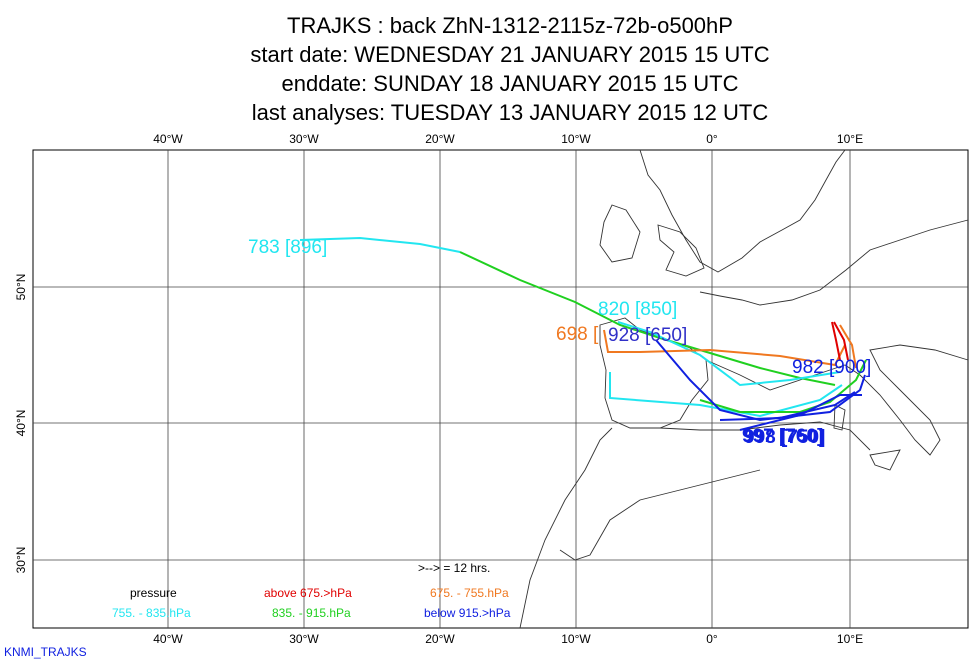 This screenshot has width=970, height=662. What do you see at coordinates (637, 309) in the screenshot?
I see `trajectory-label: 820 [850]` at bounding box center [637, 309].